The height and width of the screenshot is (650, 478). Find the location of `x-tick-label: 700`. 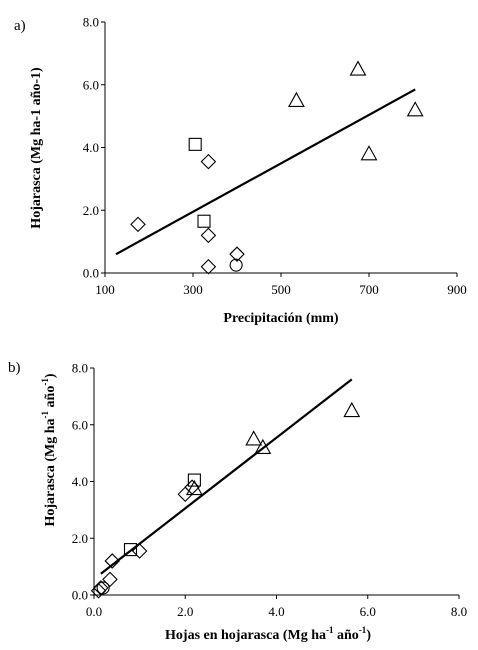

x-tick-label: 700 is located at coordinates (369, 289).